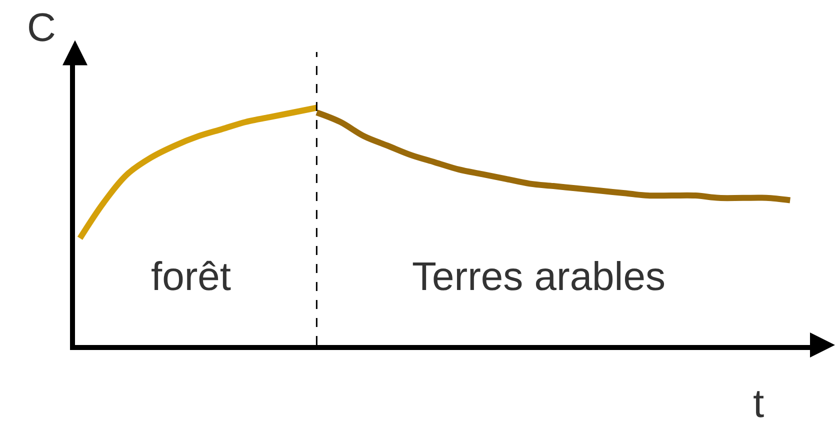  I want to click on y-axis-title: C, so click(41, 28).